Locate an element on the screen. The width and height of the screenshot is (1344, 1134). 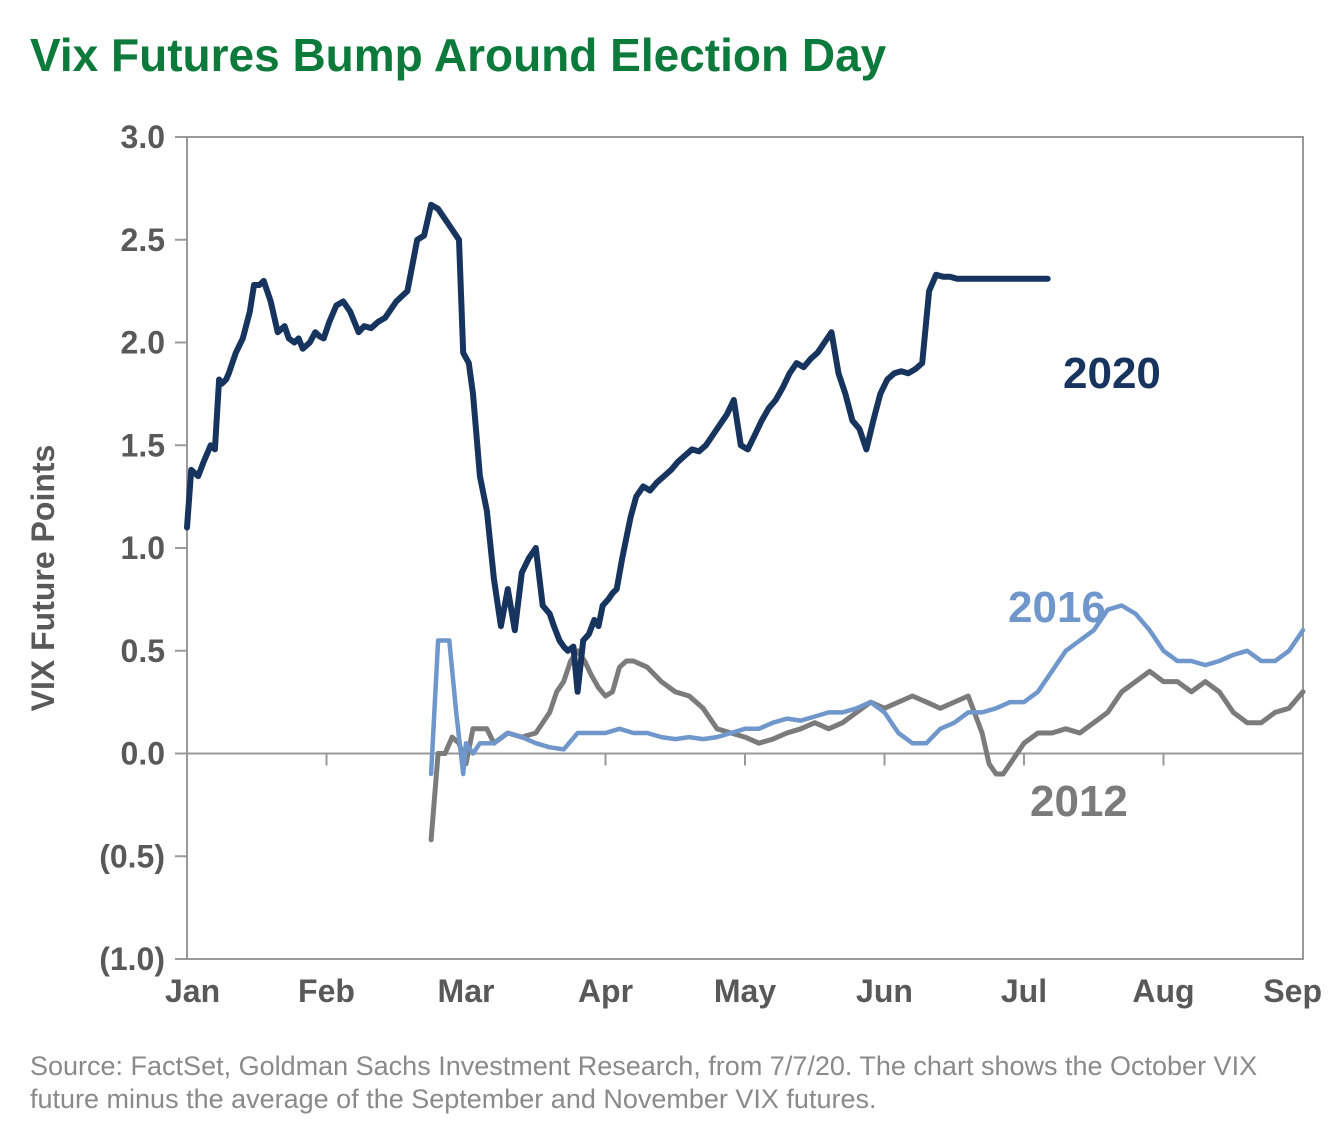
x-tick-label: Jan is located at coordinates (192, 991).